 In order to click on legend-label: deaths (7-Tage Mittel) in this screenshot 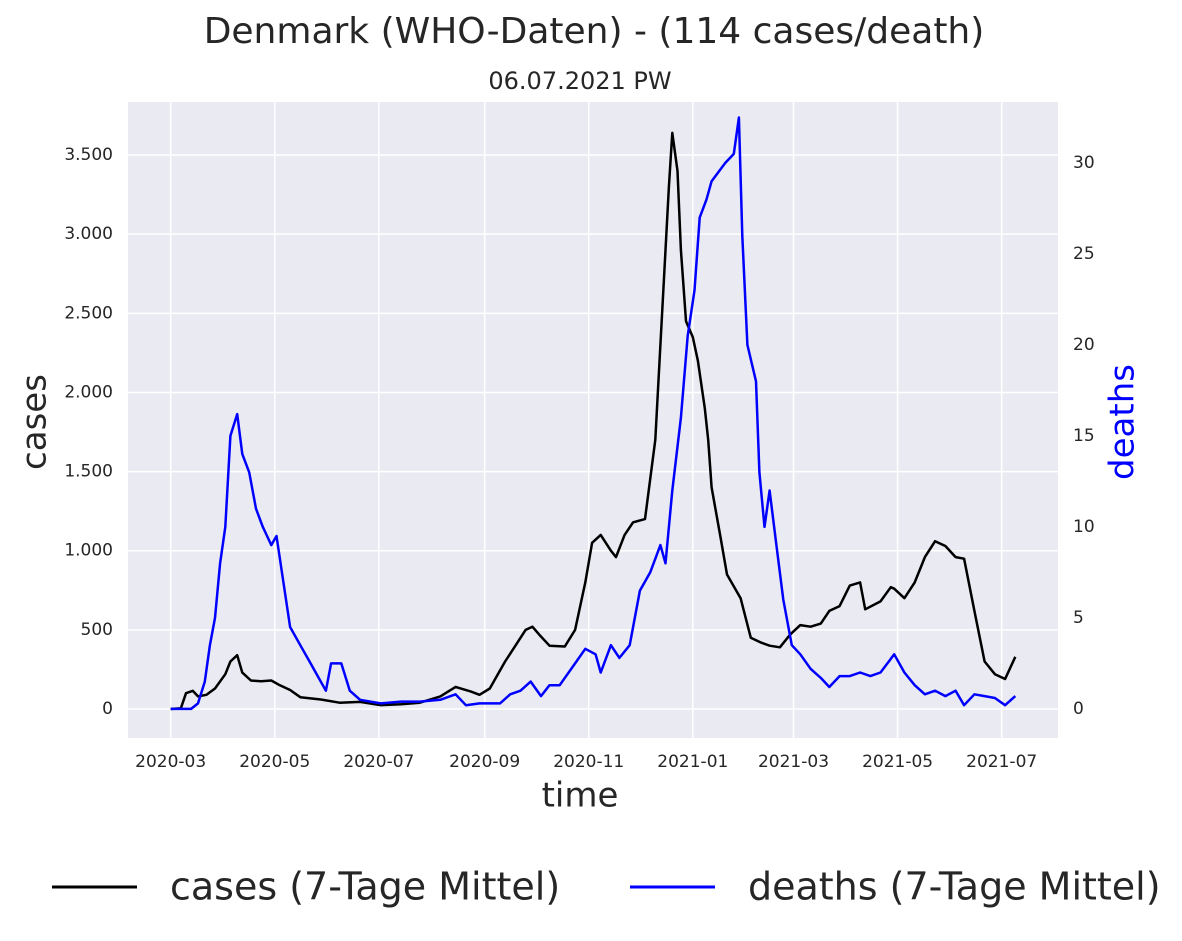, I will do `click(954, 887)`.